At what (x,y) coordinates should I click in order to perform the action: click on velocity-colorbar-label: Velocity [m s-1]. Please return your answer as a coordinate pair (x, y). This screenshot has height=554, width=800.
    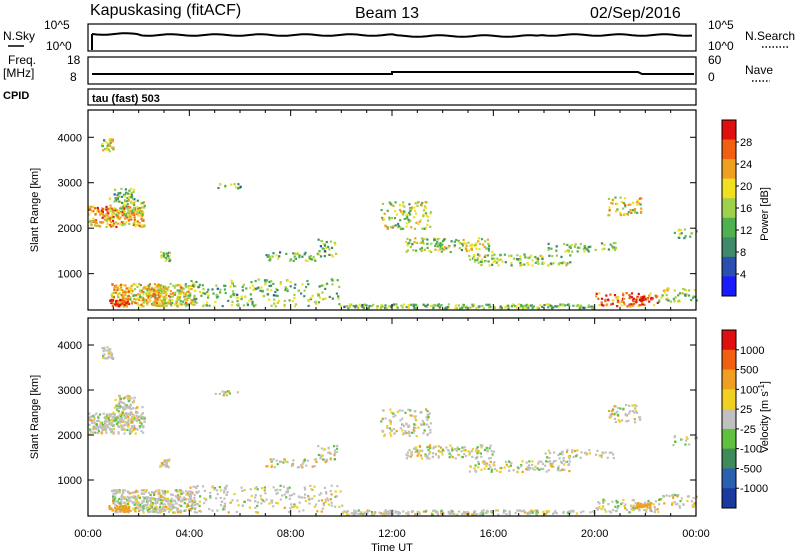
    Looking at the image, I should click on (764, 417).